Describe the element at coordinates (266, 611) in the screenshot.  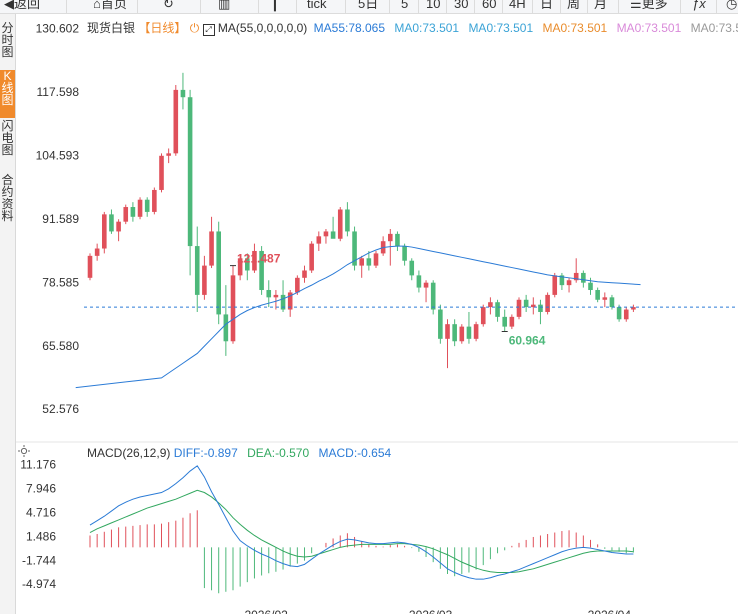
I see `date-tick-label: 2026/02` at that location.